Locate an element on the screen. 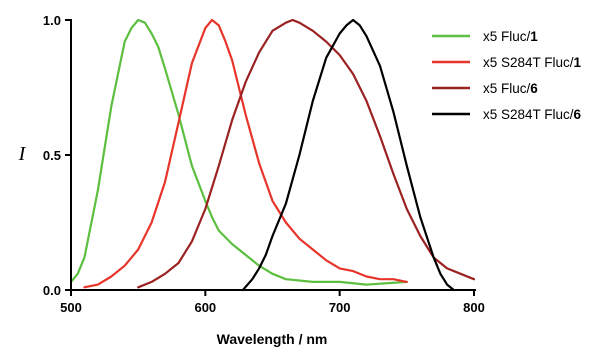 The width and height of the screenshot is (614, 350). y-tick-label: 0.5 is located at coordinates (52, 155).